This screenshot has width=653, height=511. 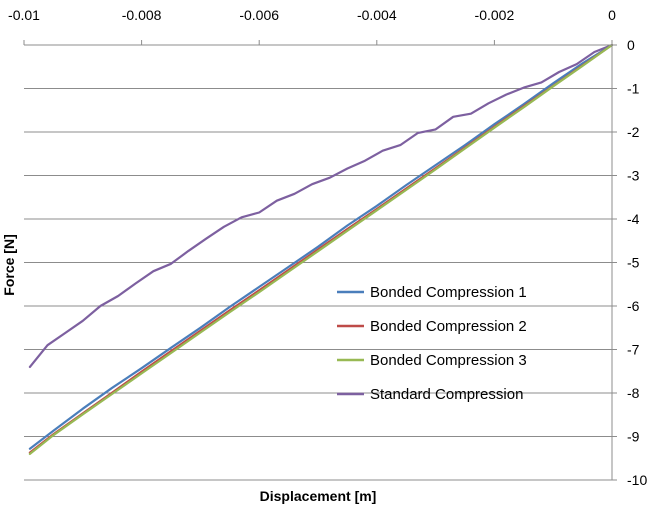 I want to click on y-tick-label: -5, so click(x=633, y=263).